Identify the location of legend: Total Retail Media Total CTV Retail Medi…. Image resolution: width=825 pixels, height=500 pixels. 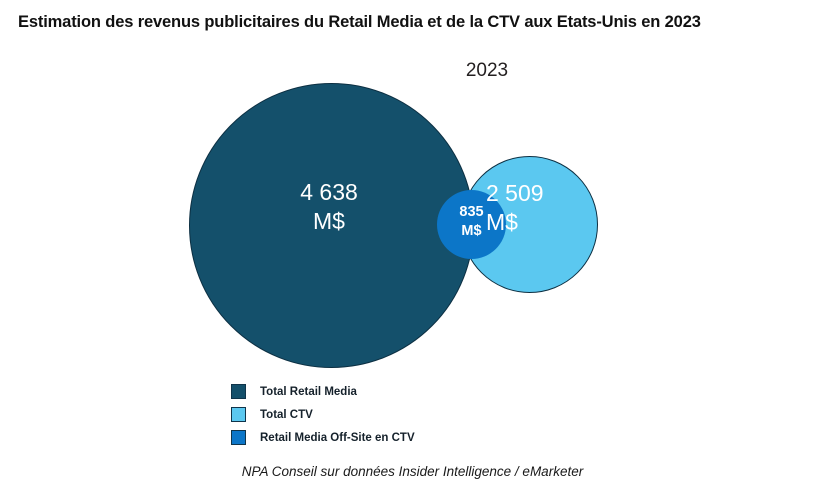
(441, 415).